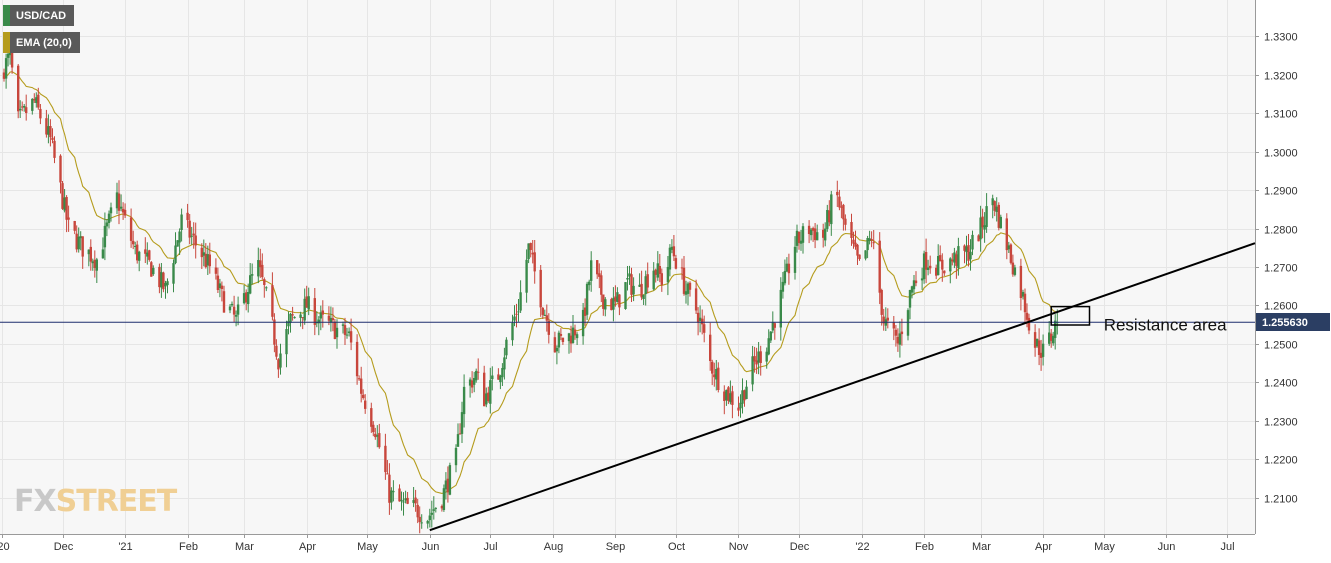 The image size is (1331, 563). Describe the element at coordinates (41, 15) in the screenshot. I see `legend-symbol-label: USD/CAD` at that location.